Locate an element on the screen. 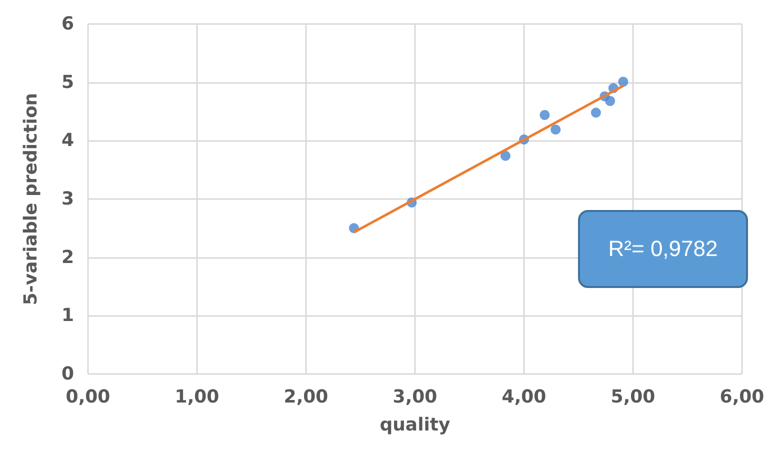 The height and width of the screenshot is (468, 779). x-tick-label: 6,00 is located at coordinates (742, 397).